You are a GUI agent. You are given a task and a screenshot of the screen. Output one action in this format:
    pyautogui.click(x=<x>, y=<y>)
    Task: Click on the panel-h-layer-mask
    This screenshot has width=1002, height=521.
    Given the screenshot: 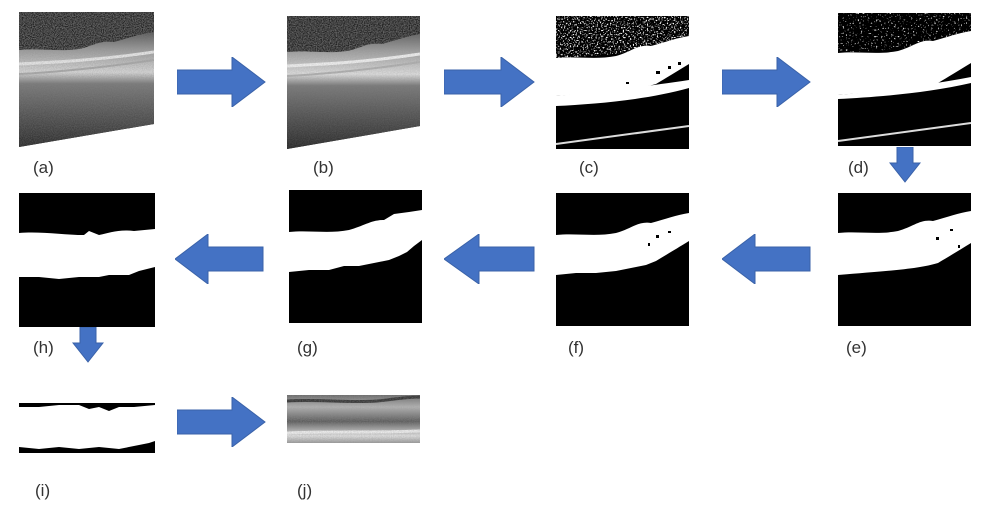 What is the action you would take?
    pyautogui.click(x=87, y=260)
    